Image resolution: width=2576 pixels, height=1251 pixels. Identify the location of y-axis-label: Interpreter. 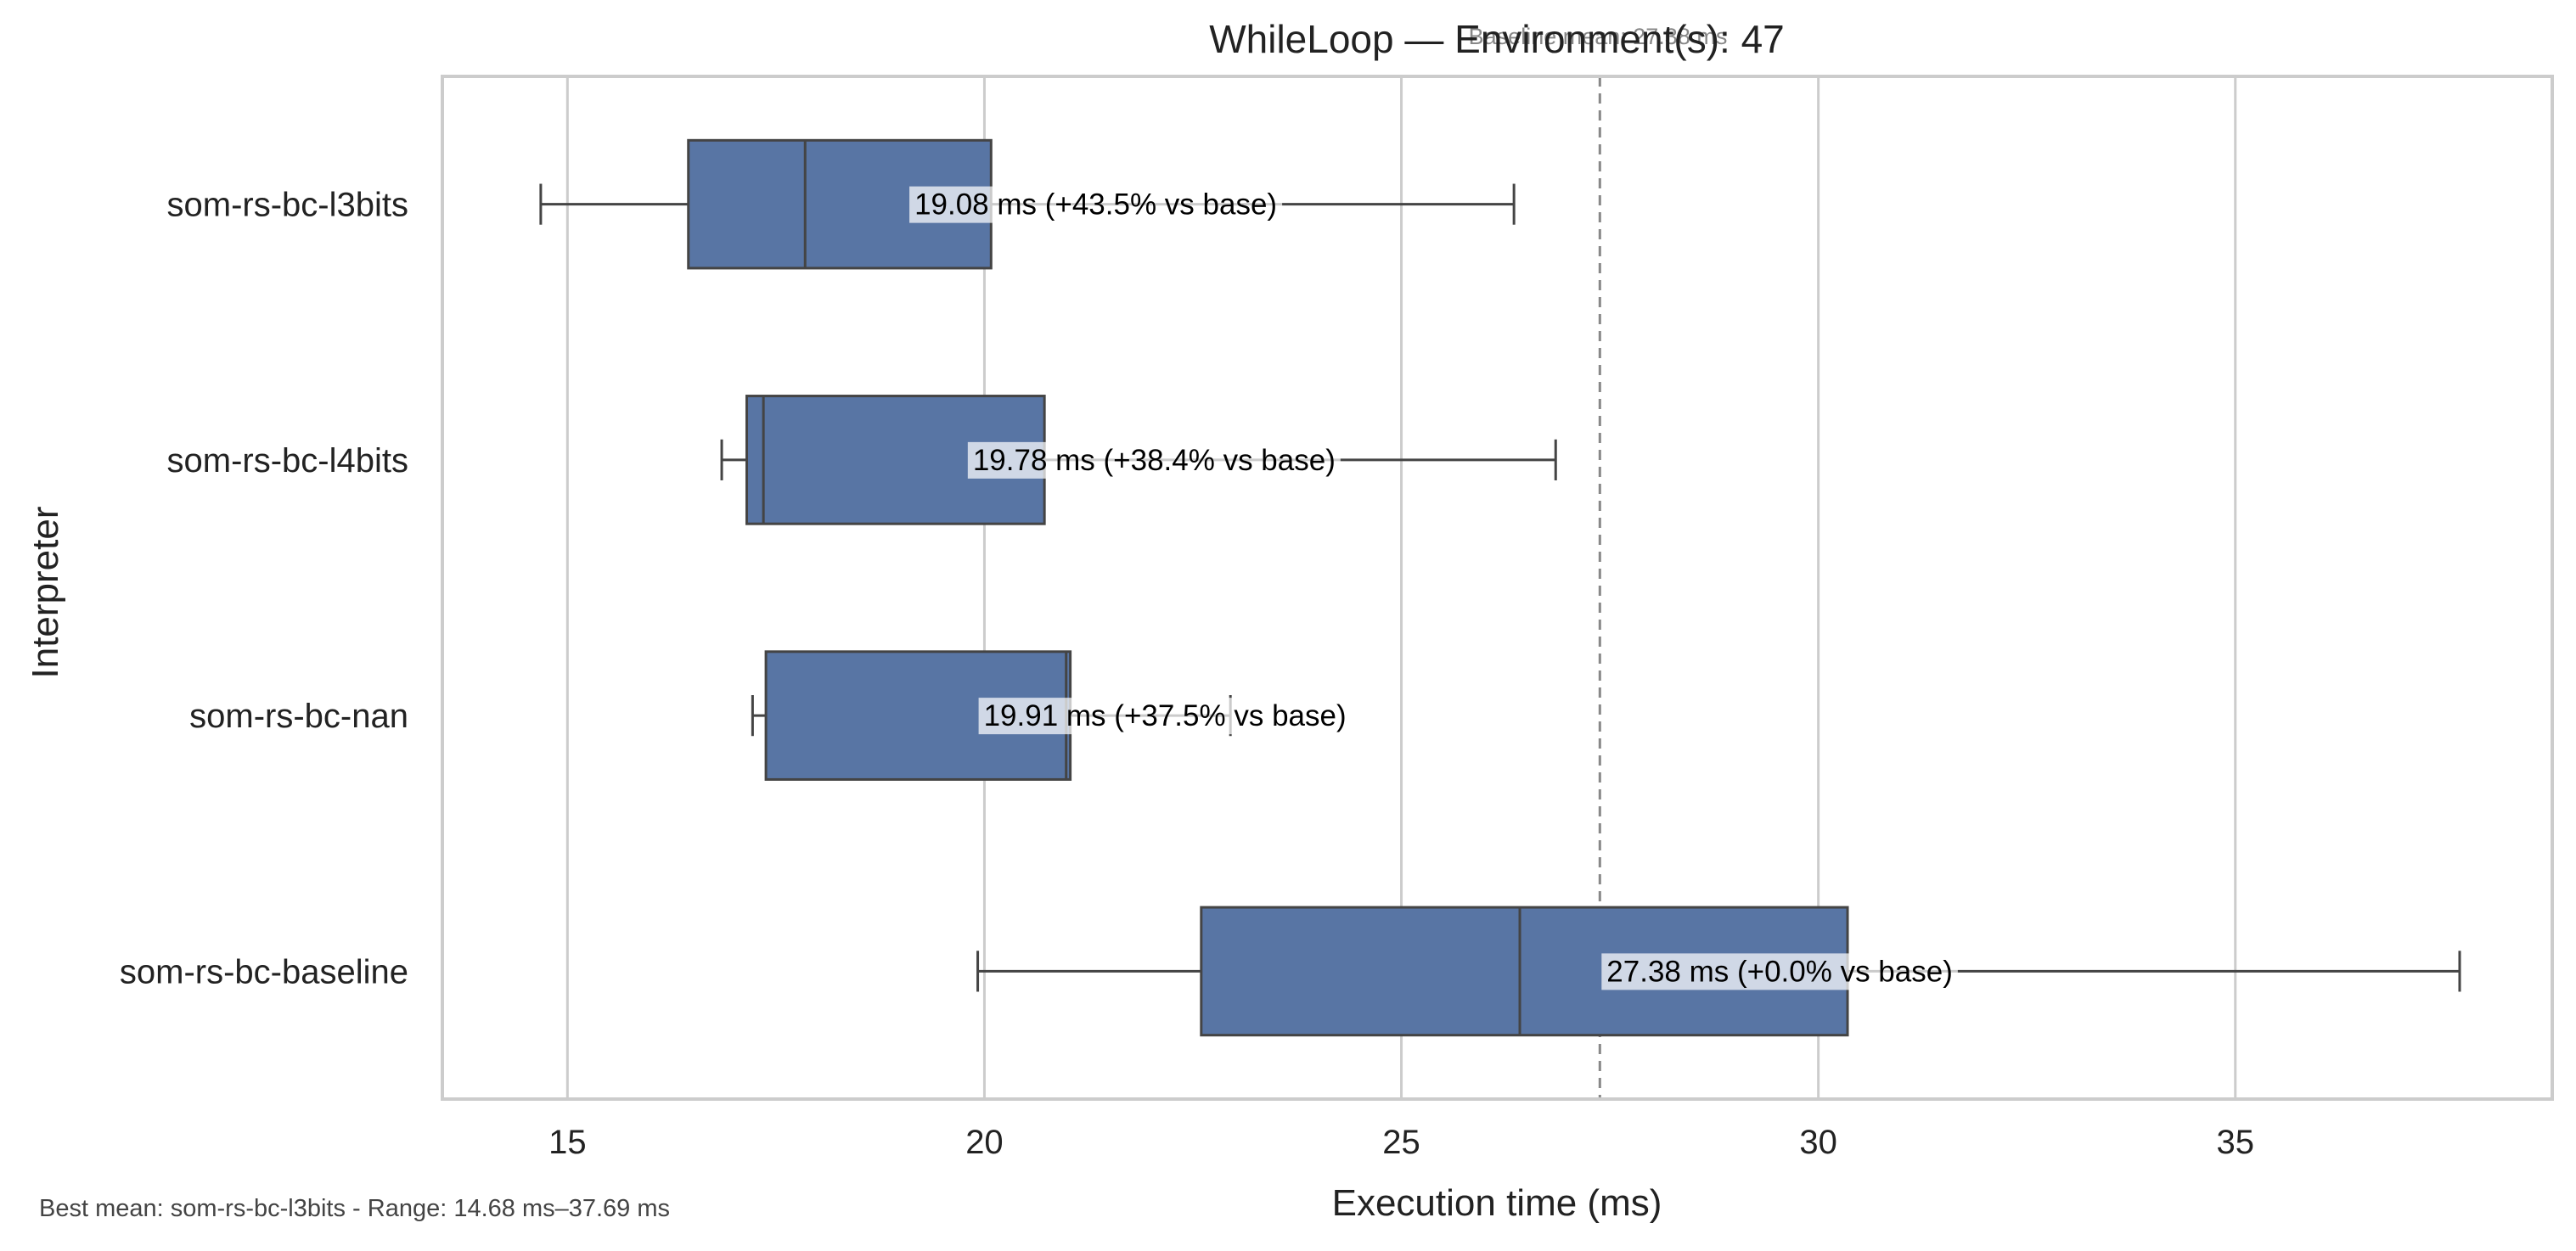
(45, 593).